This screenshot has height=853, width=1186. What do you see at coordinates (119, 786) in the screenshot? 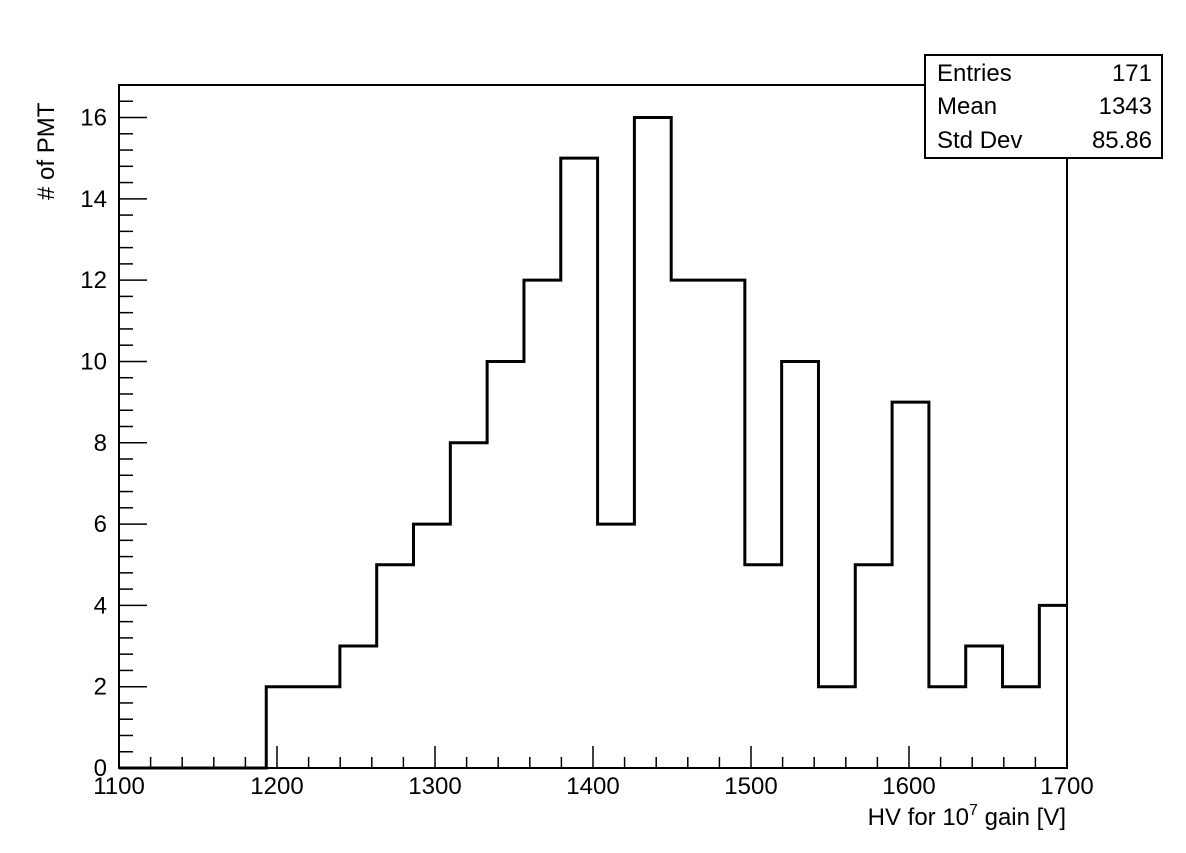
I see `x-tick-label: 1100` at bounding box center [119, 786].